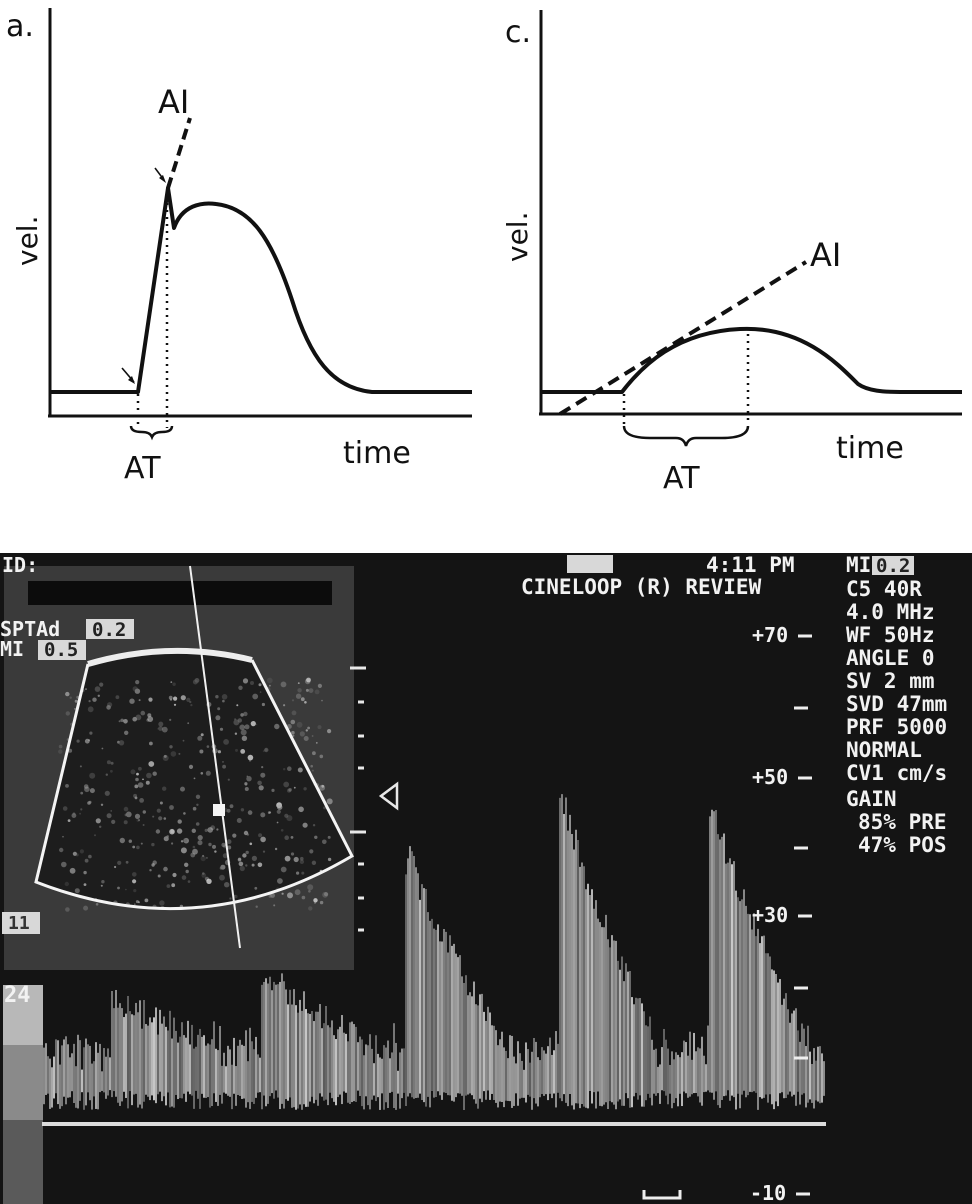 The width and height of the screenshot is (972, 1204). I want to click on sample-volume-marker, so click(219, 810).